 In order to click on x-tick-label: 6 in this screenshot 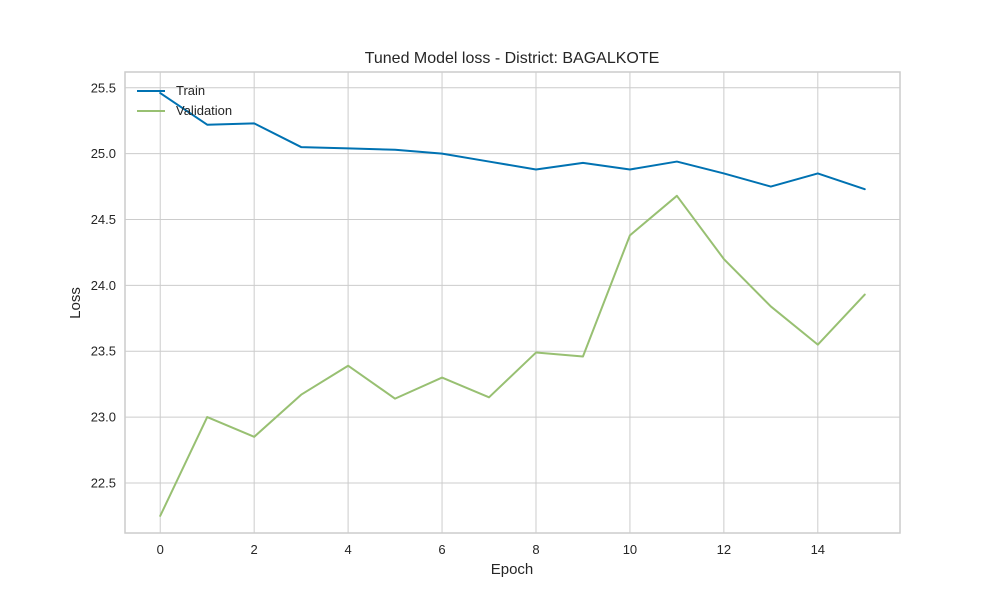, I will do `click(441, 549)`.